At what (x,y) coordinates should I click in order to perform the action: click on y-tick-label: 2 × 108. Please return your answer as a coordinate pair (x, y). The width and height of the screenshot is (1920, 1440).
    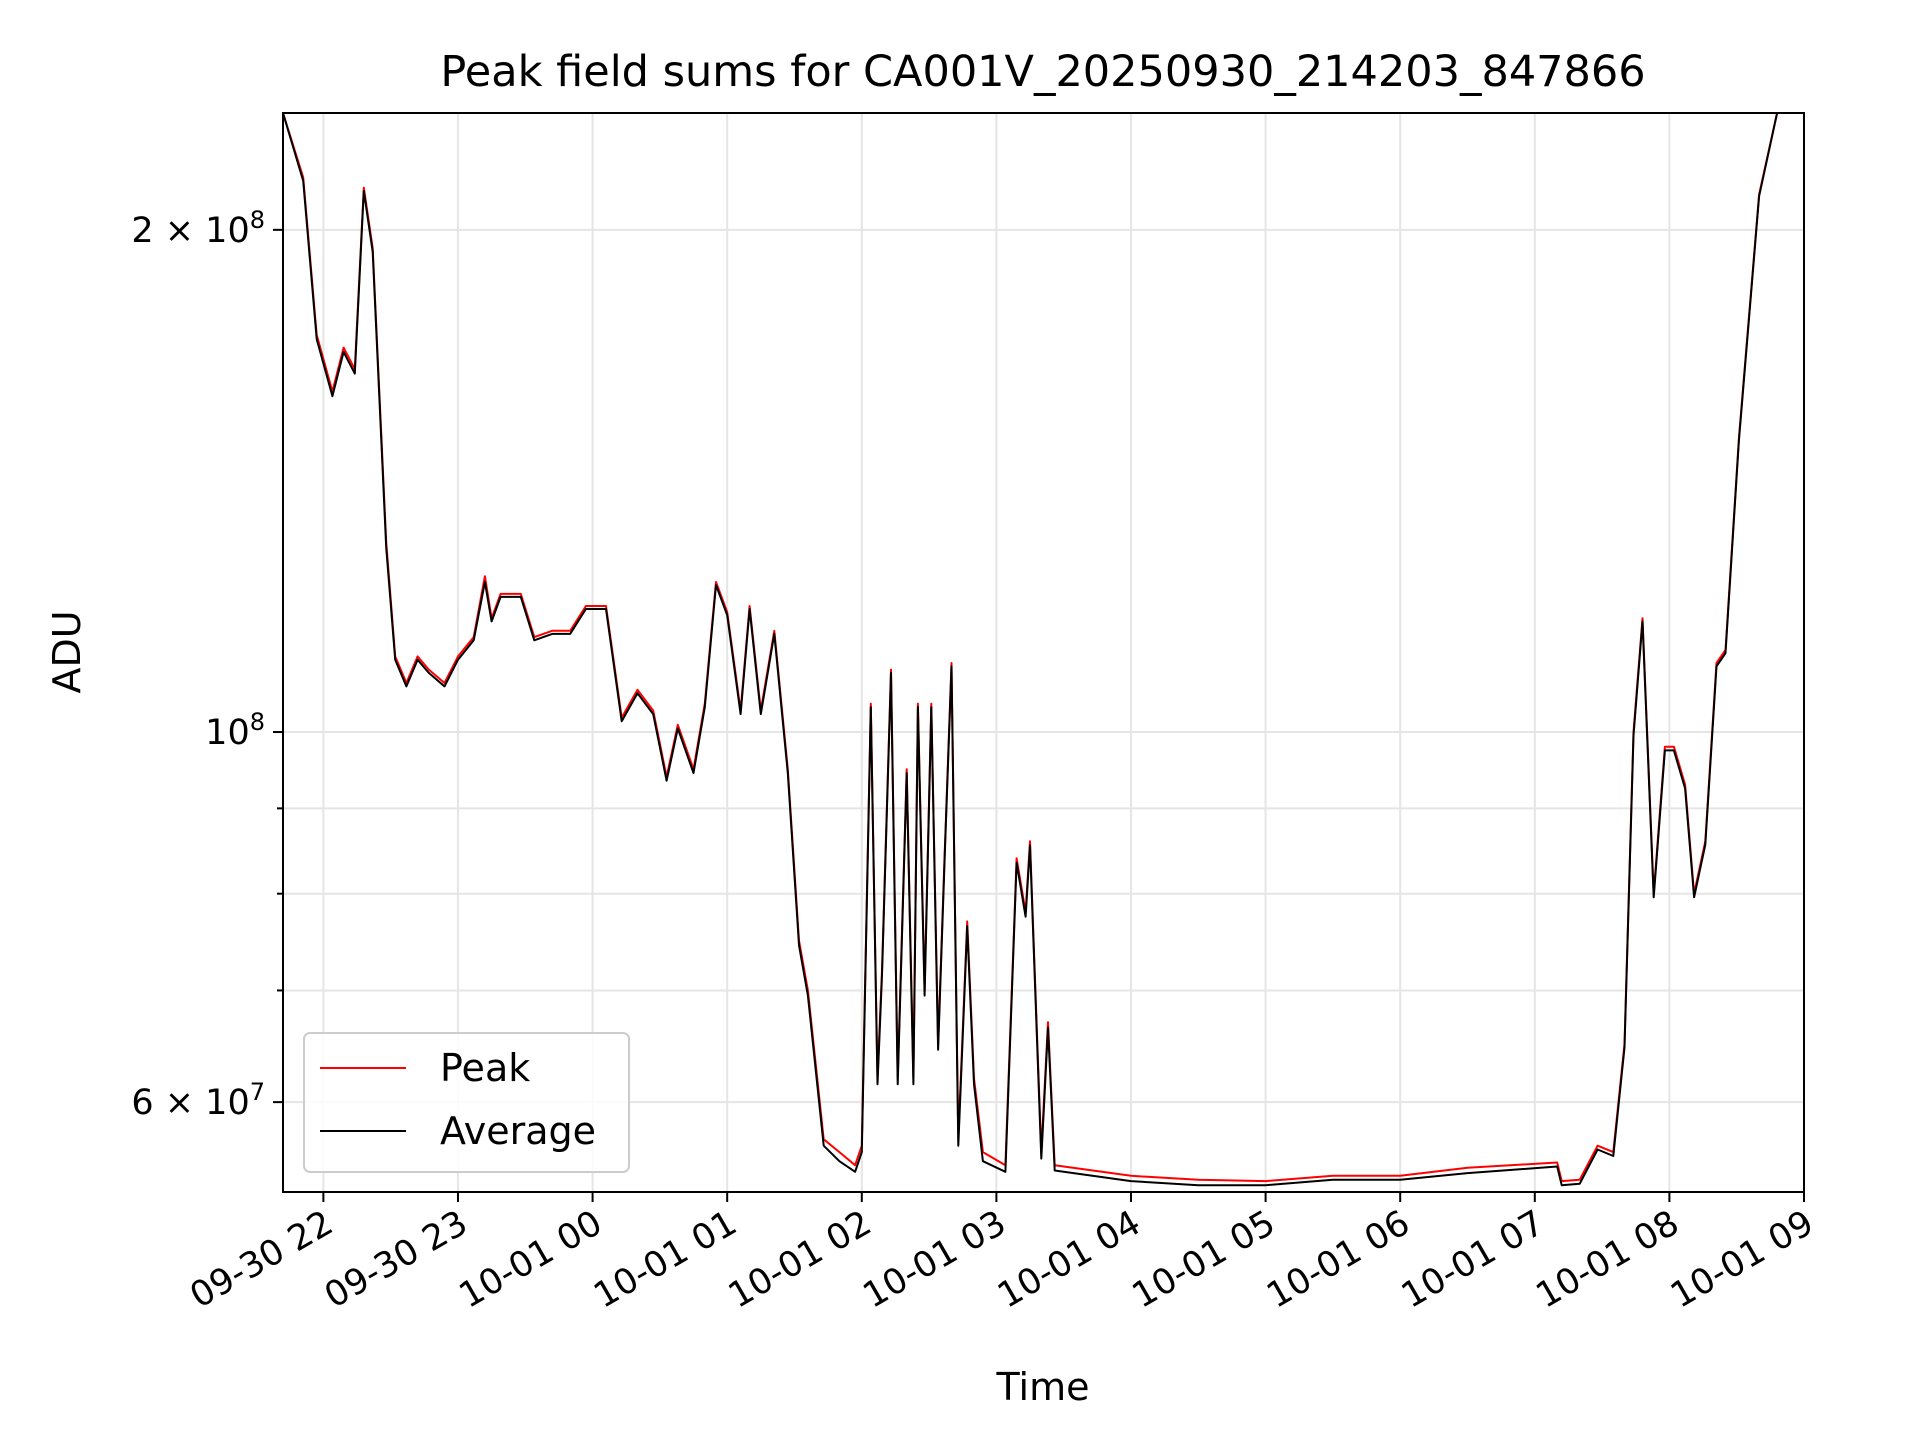
    Looking at the image, I should click on (198, 228).